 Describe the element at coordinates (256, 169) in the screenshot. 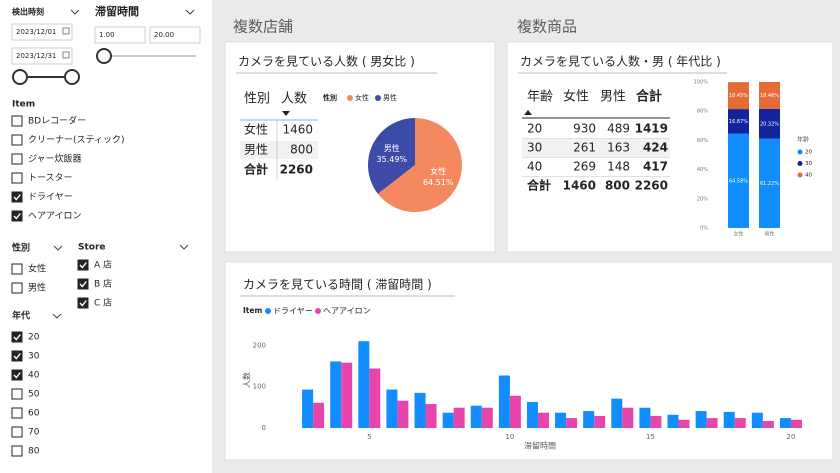

I see `table-cell: 合計` at that location.